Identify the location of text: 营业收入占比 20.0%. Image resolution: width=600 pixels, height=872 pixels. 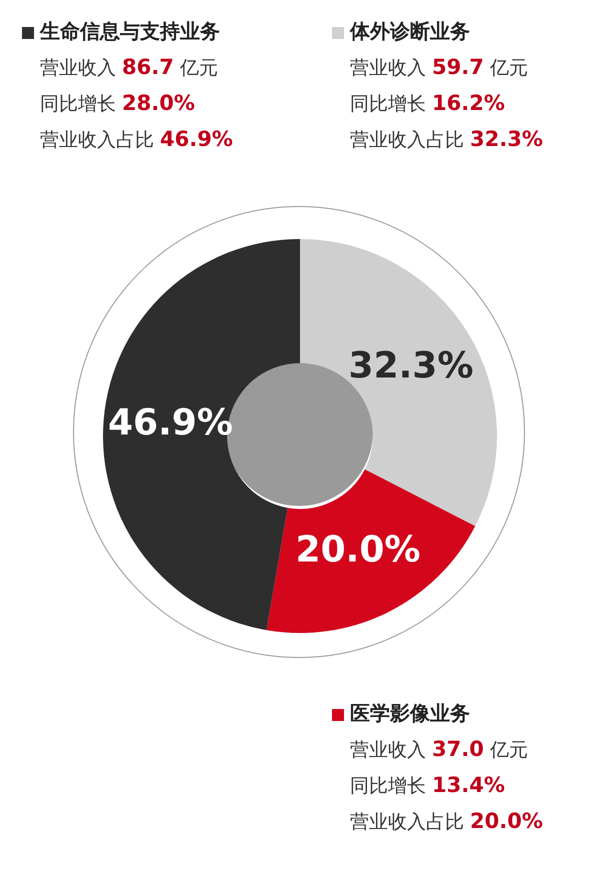
(446, 822).